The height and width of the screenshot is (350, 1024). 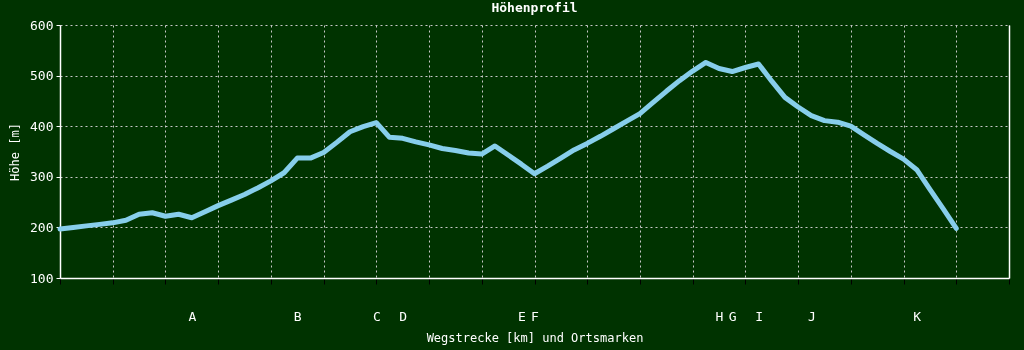 I want to click on y-tick-label: 100, so click(x=42, y=278).